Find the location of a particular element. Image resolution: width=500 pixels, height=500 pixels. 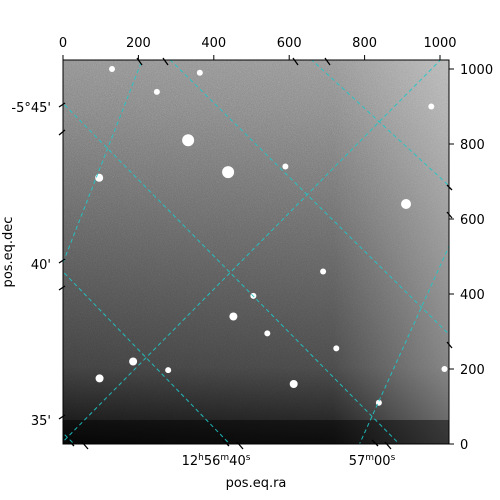

ra-tick-label-2: 57m00s is located at coordinates (372, 461).